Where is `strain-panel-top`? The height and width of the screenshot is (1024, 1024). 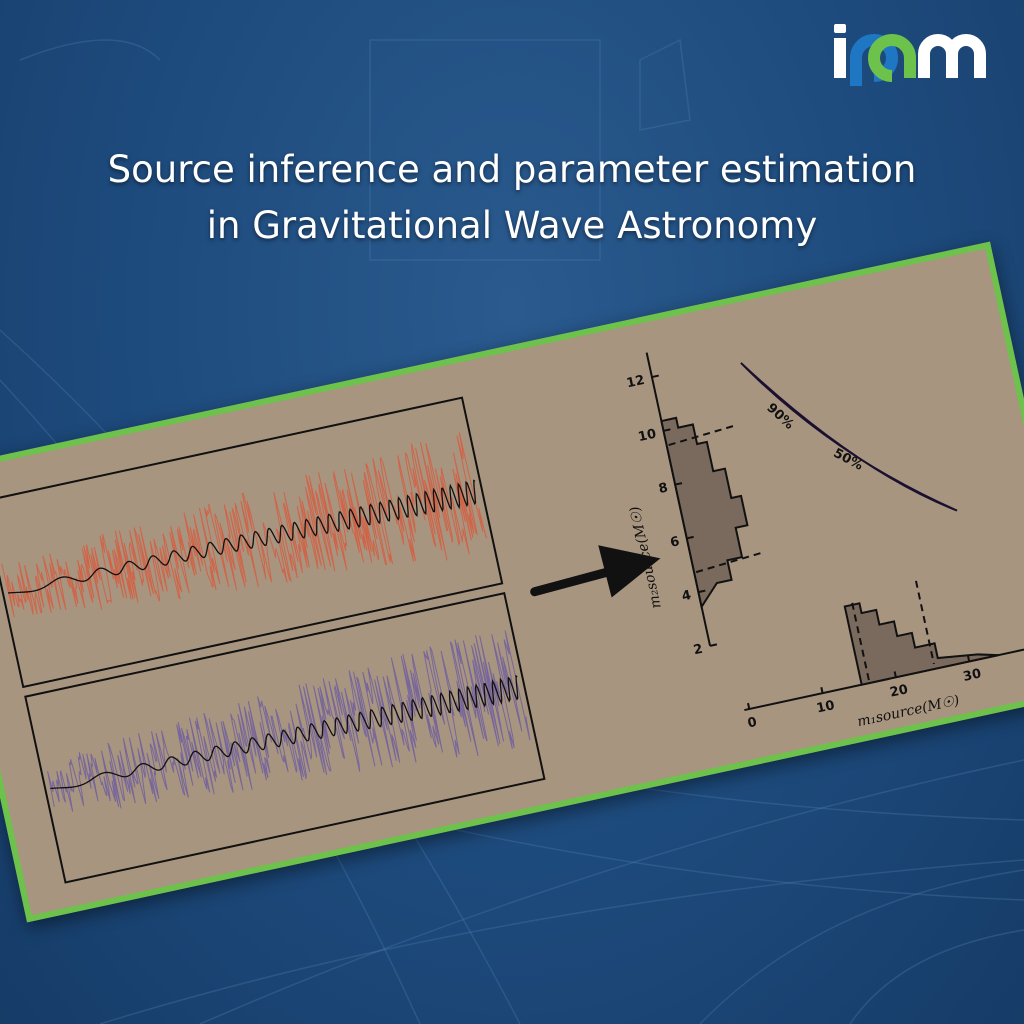
strain-panel-top is located at coordinates (252, 542).